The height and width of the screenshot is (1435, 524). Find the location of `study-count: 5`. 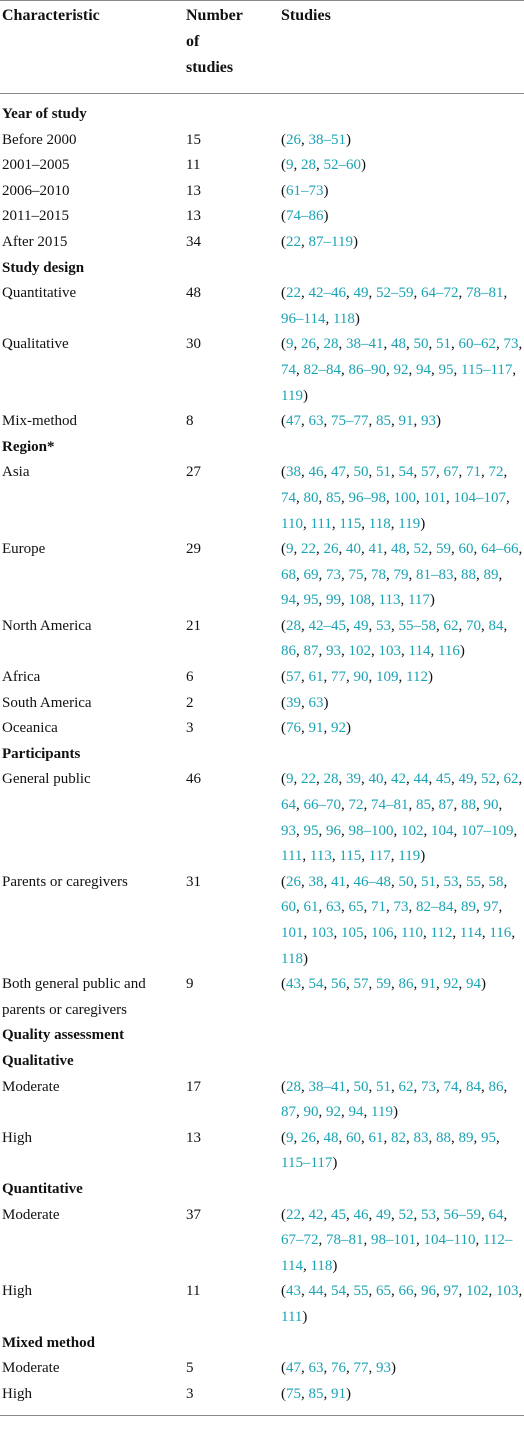

study-count: 5 is located at coordinates (190, 1368).